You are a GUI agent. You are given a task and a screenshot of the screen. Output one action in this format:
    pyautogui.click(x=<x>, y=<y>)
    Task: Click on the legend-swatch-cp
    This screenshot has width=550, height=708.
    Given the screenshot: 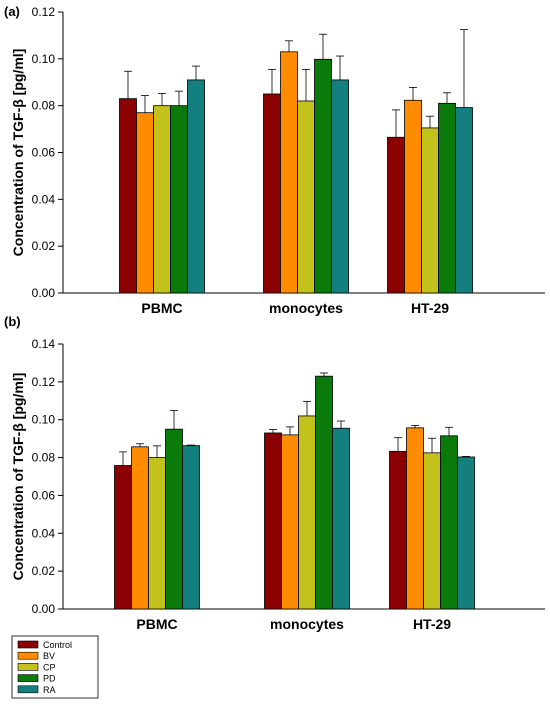 What is the action you would take?
    pyautogui.click(x=28, y=667)
    